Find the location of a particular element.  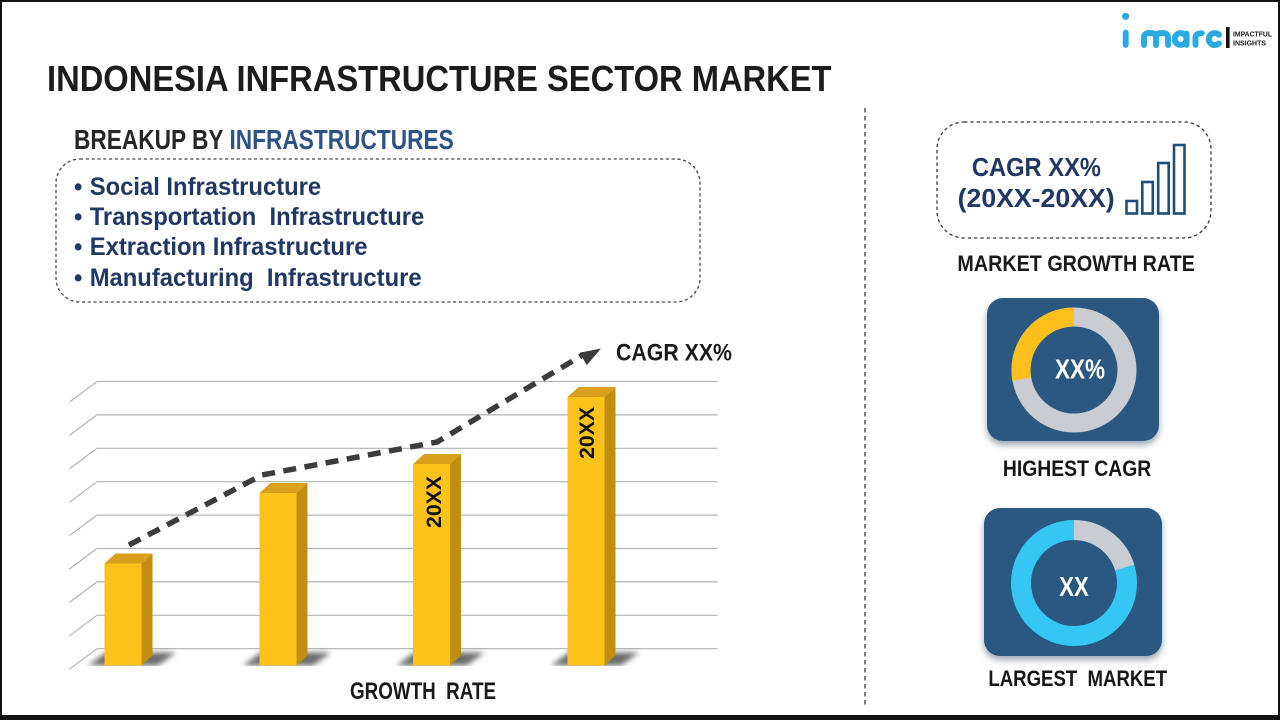

svg-text: CAGR XX% is located at coordinates (674, 353).